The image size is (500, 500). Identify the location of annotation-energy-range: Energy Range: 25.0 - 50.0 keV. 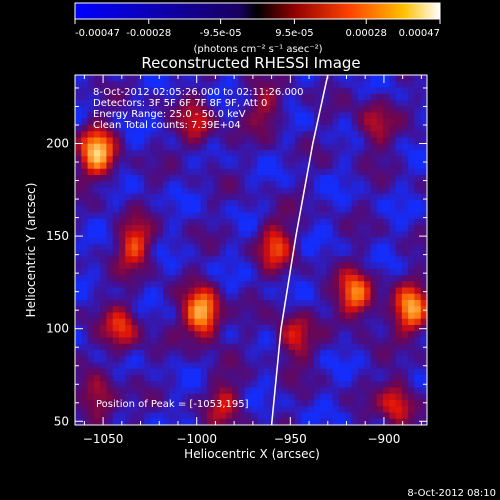
(169, 114).